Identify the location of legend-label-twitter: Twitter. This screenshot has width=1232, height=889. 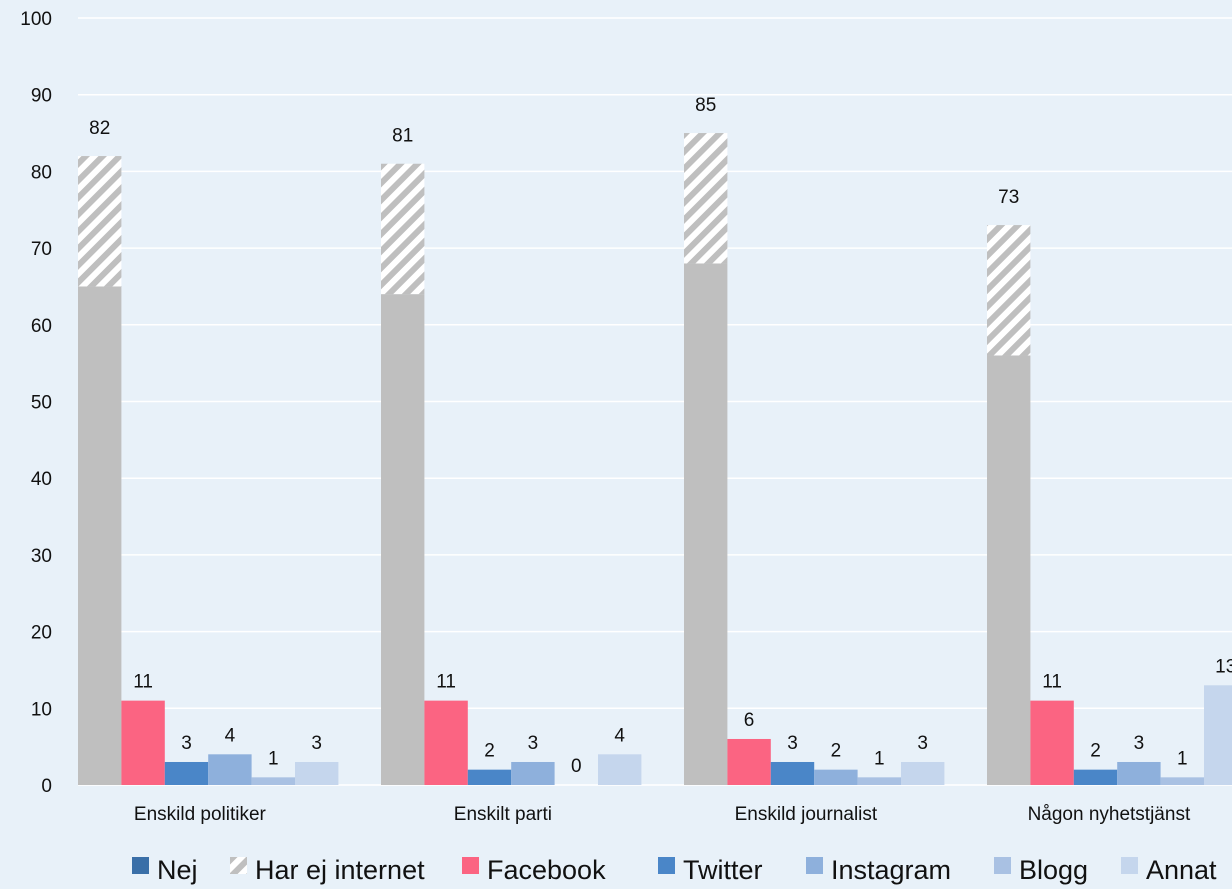
(723, 870).